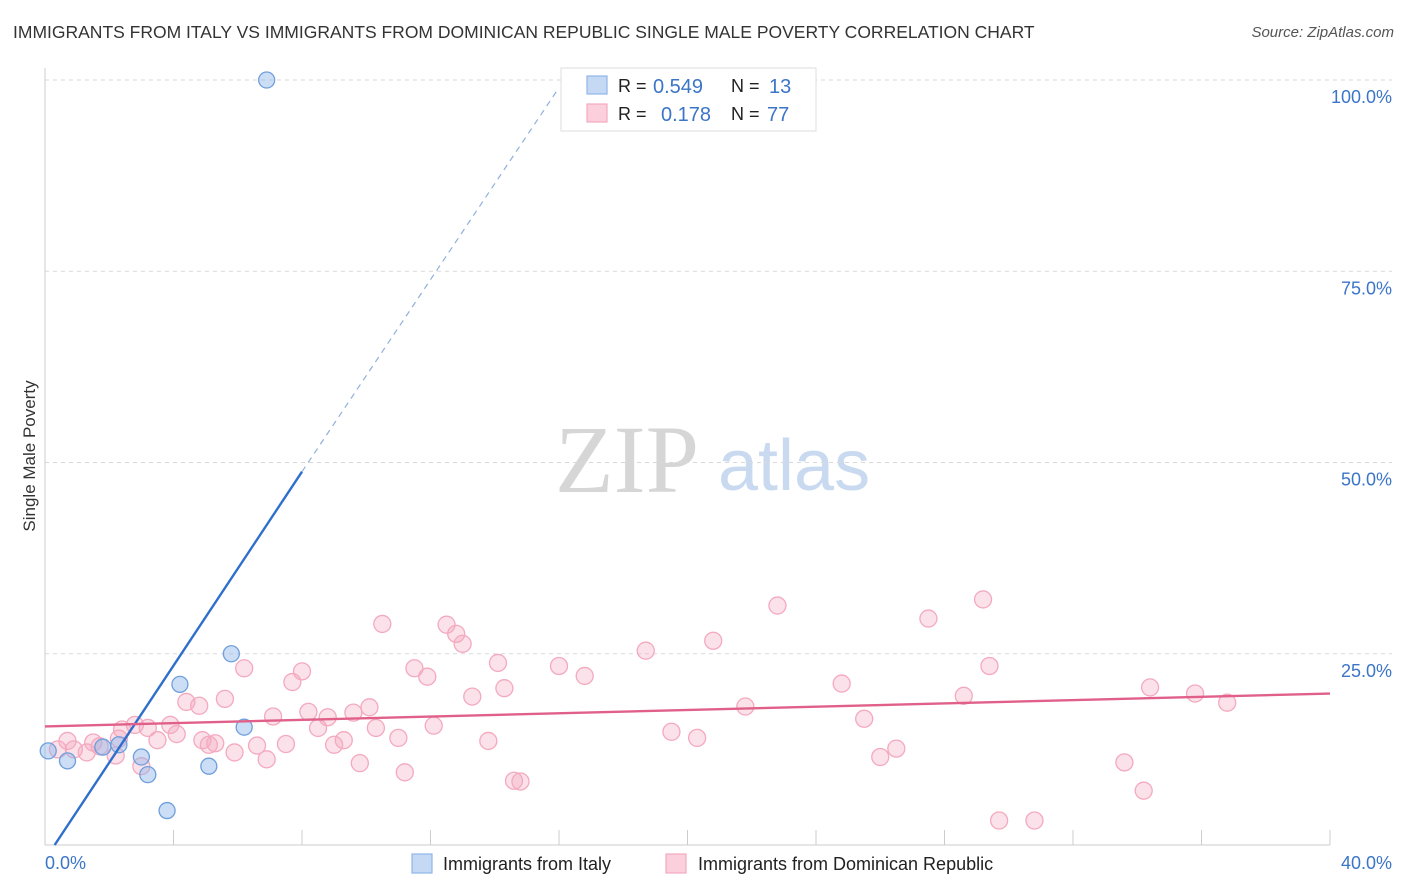 The width and height of the screenshot is (1406, 892). What do you see at coordinates (597, 85) in the screenshot?
I see `stats-swatch-italy` at bounding box center [597, 85].